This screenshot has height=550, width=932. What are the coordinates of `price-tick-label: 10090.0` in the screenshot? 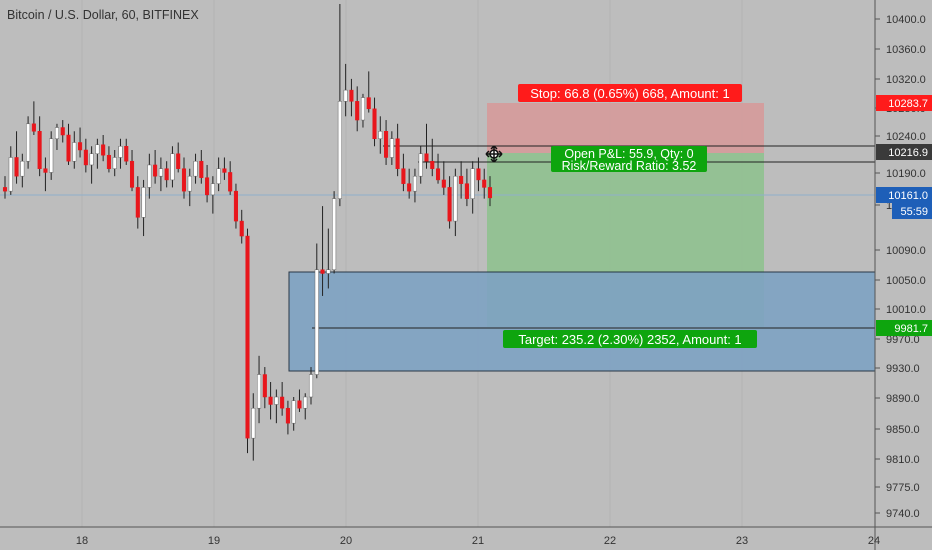 It's located at (906, 251).